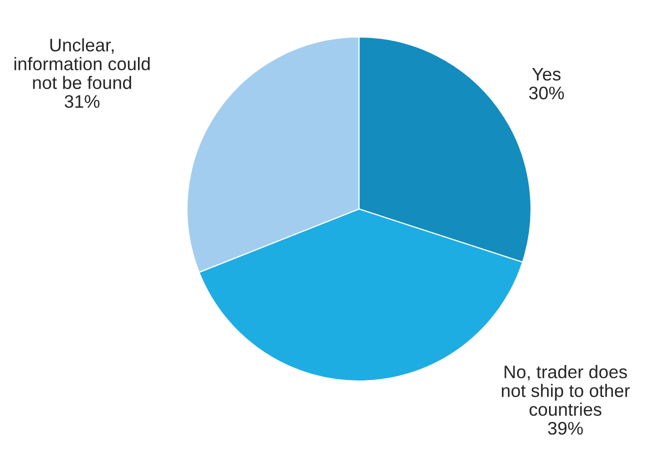 This screenshot has width=650, height=452. Describe the element at coordinates (82, 64) in the screenshot. I see `slice-label: Unclear, information could not be found` at that location.